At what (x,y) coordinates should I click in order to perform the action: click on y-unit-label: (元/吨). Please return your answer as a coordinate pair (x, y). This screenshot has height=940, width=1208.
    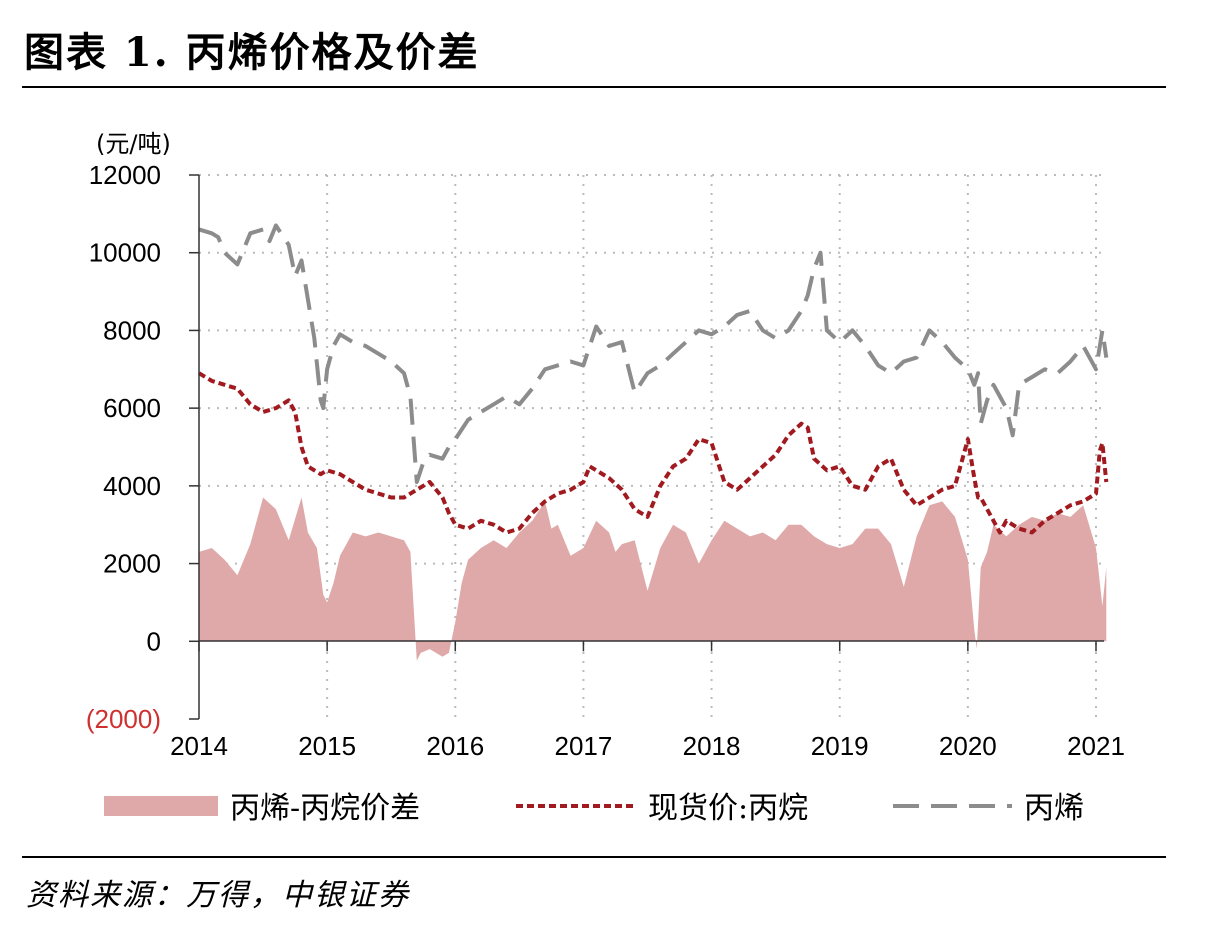
    Looking at the image, I should click on (133, 144).